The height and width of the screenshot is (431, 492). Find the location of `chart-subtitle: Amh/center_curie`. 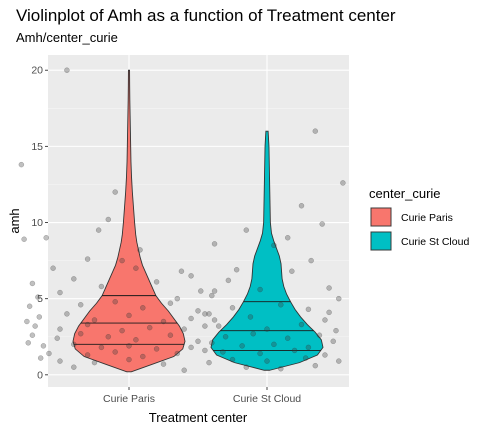

chart-subtitle: Amh/center_curie is located at coordinates (67, 37).